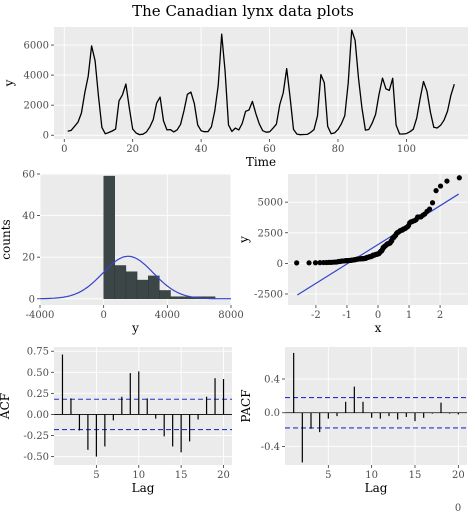 This screenshot has height=514, width=474. I want to click on y-tick-label: 6000, so click(36, 46).